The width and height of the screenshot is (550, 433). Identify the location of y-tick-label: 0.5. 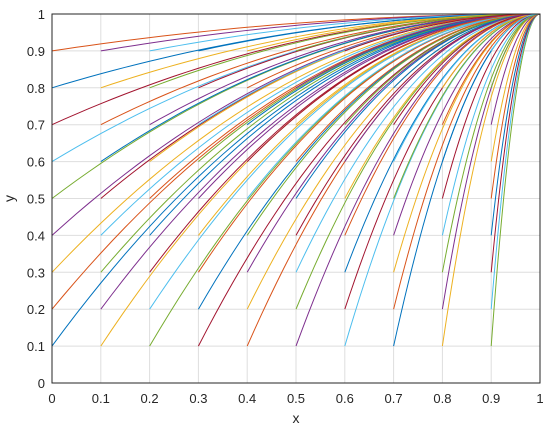
(36, 199).